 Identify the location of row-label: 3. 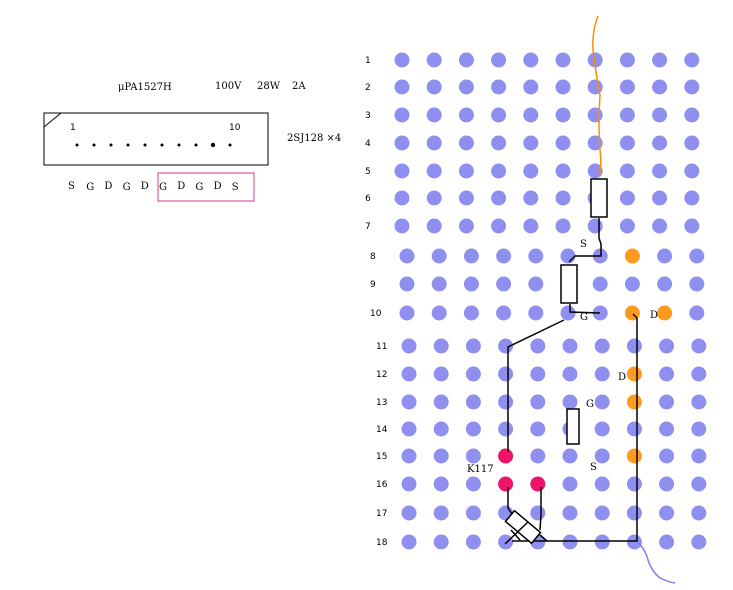
(368, 116).